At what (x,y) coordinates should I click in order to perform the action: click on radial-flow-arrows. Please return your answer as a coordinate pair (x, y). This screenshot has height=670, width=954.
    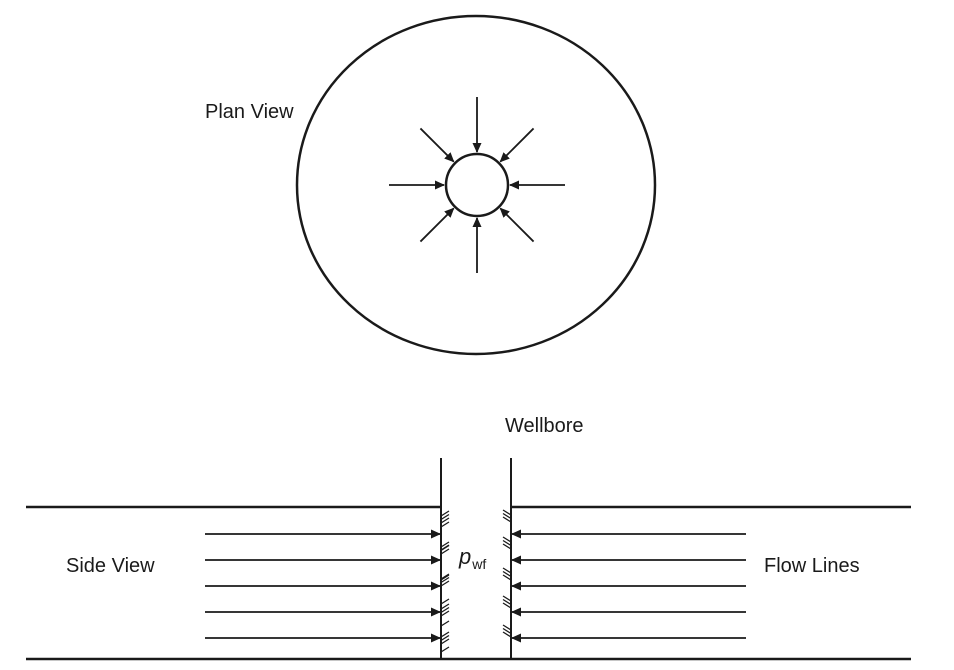
    Looking at the image, I should click on (477, 185).